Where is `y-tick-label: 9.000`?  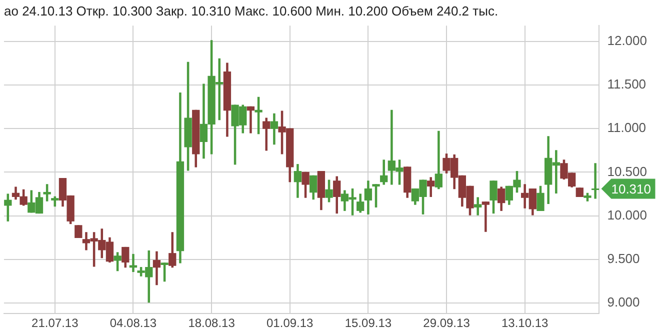
y-tick-label: 9.000 is located at coordinates (623, 302).